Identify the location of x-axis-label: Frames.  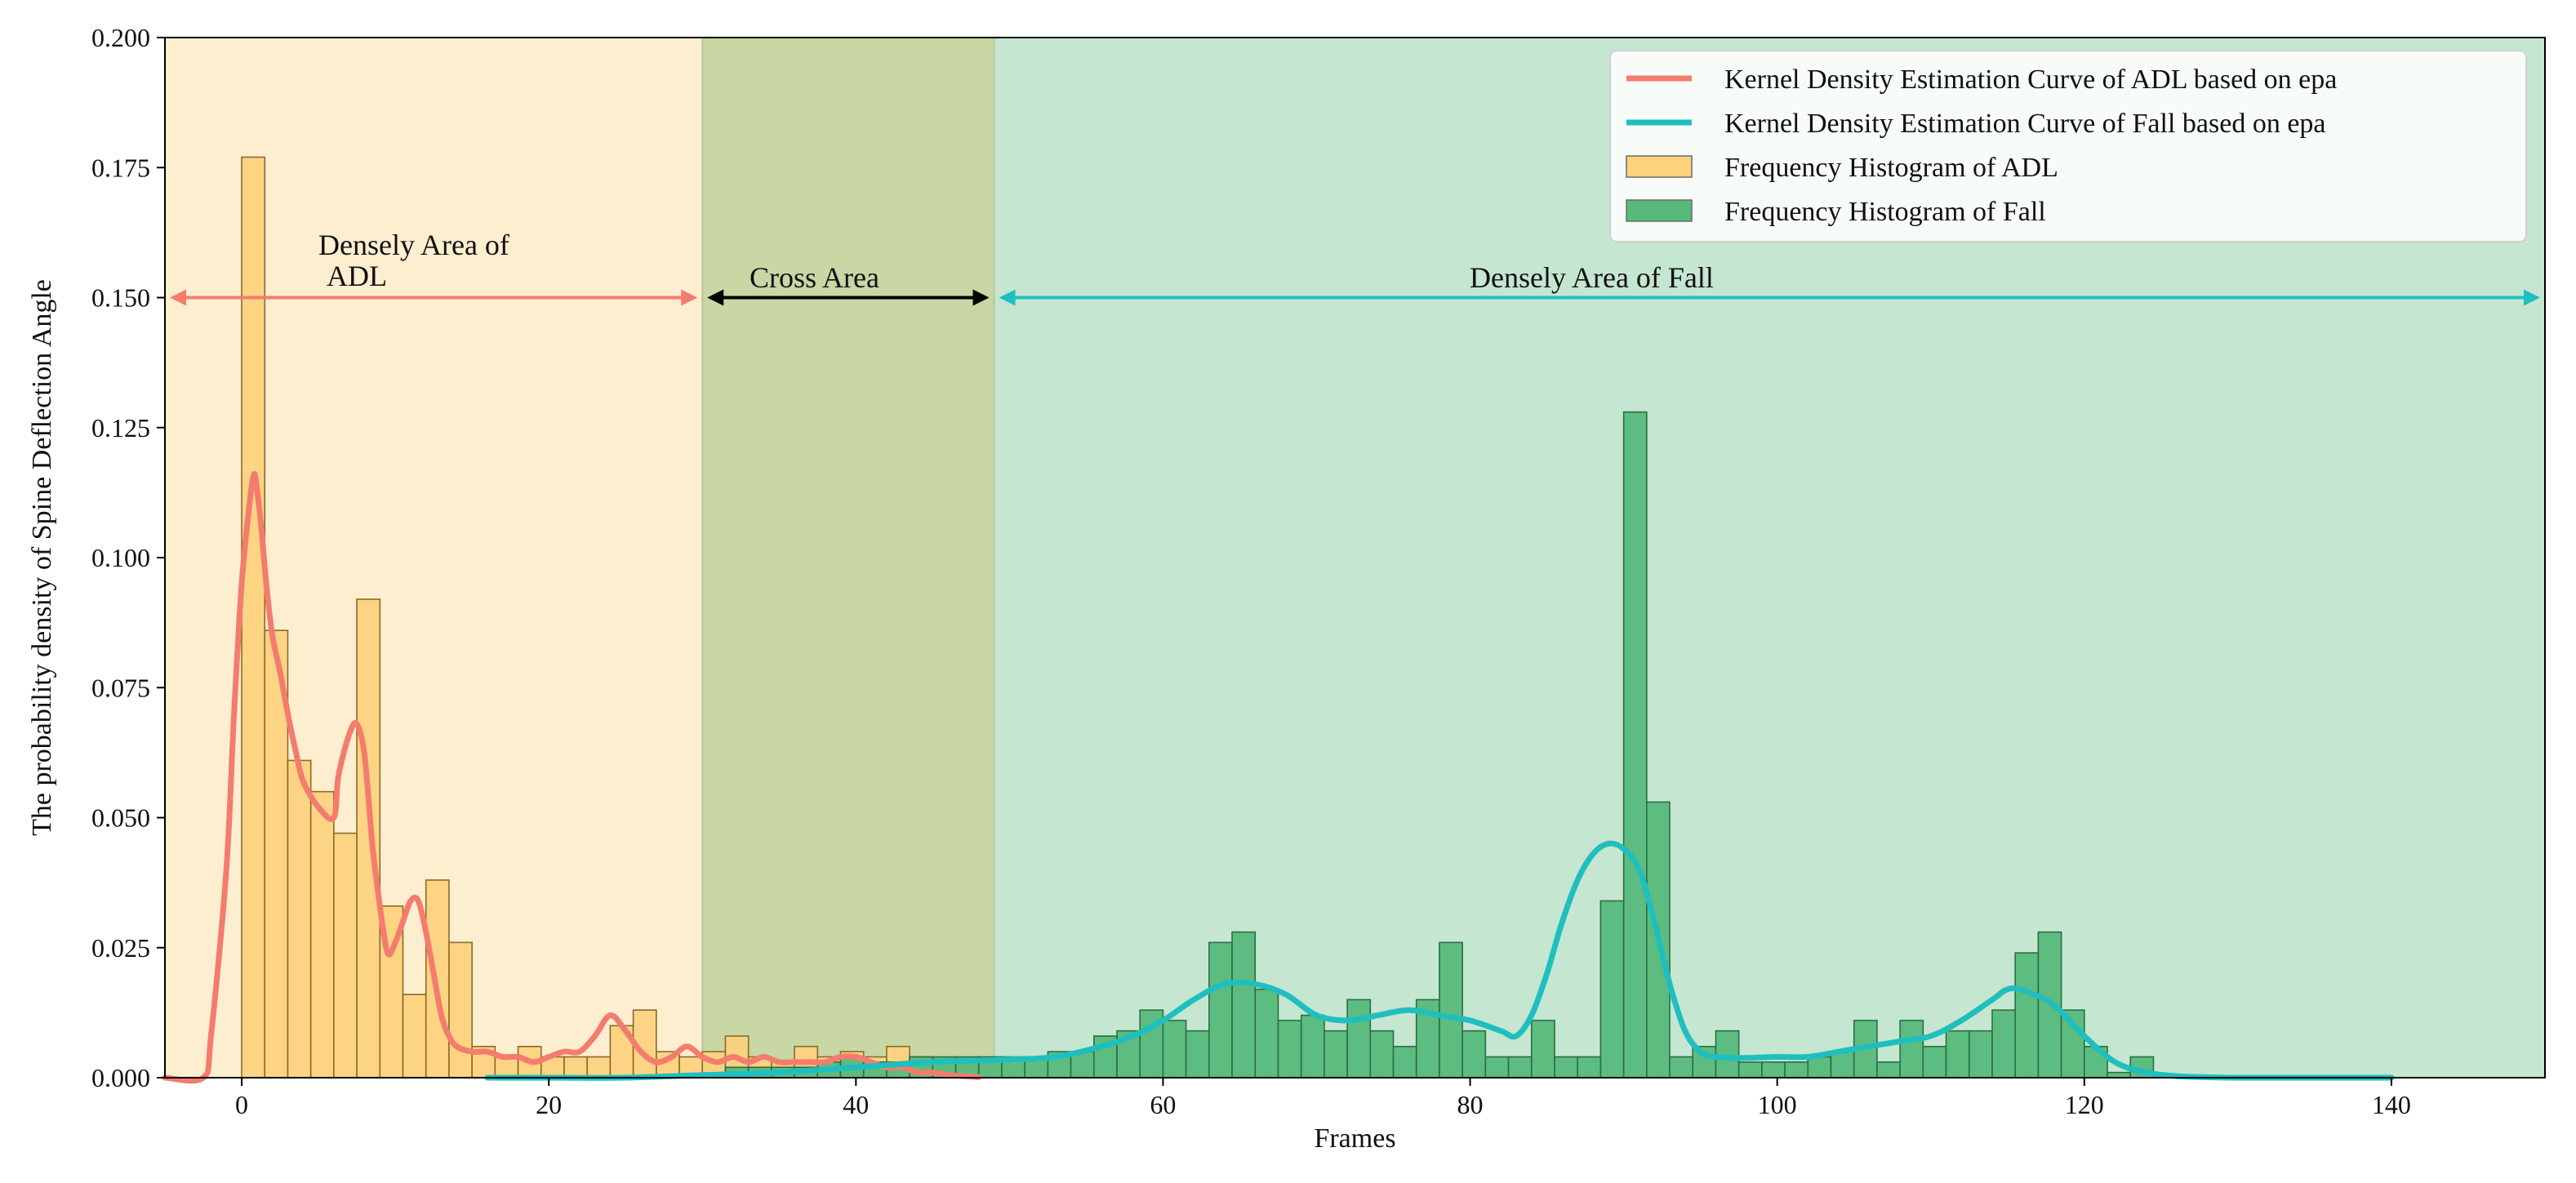
(1354, 1138).